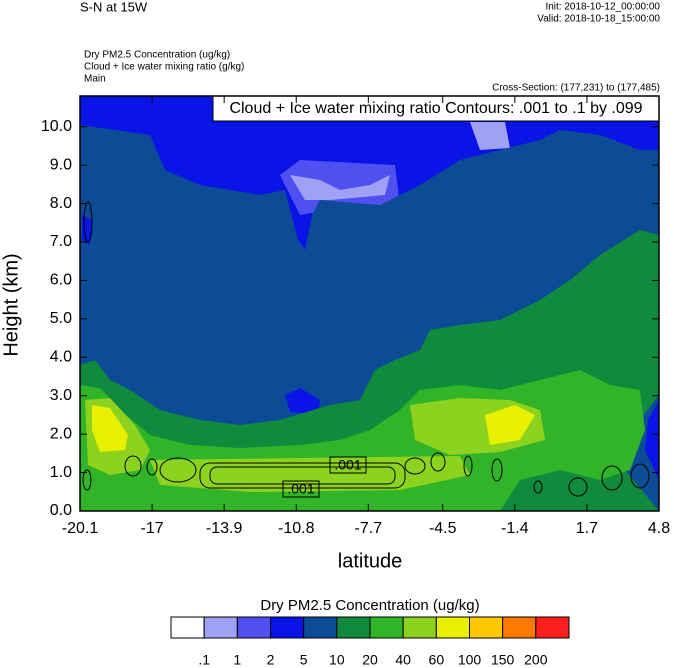 This screenshot has height=668, width=674. Describe the element at coordinates (56, 126) in the screenshot. I see `y-tick-label: 10.0` at that location.